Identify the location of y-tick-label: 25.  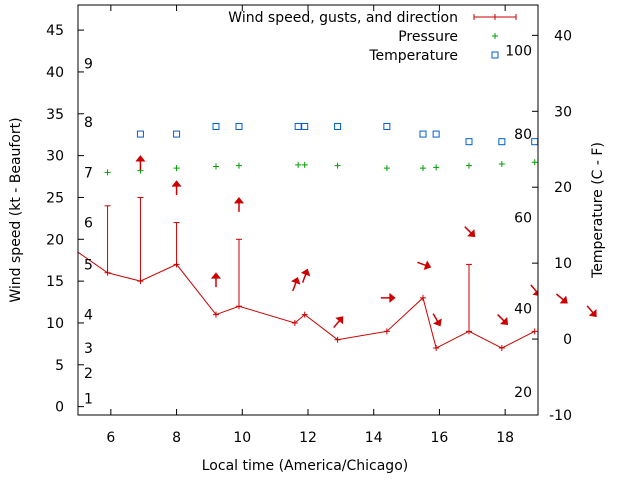
(55, 198).